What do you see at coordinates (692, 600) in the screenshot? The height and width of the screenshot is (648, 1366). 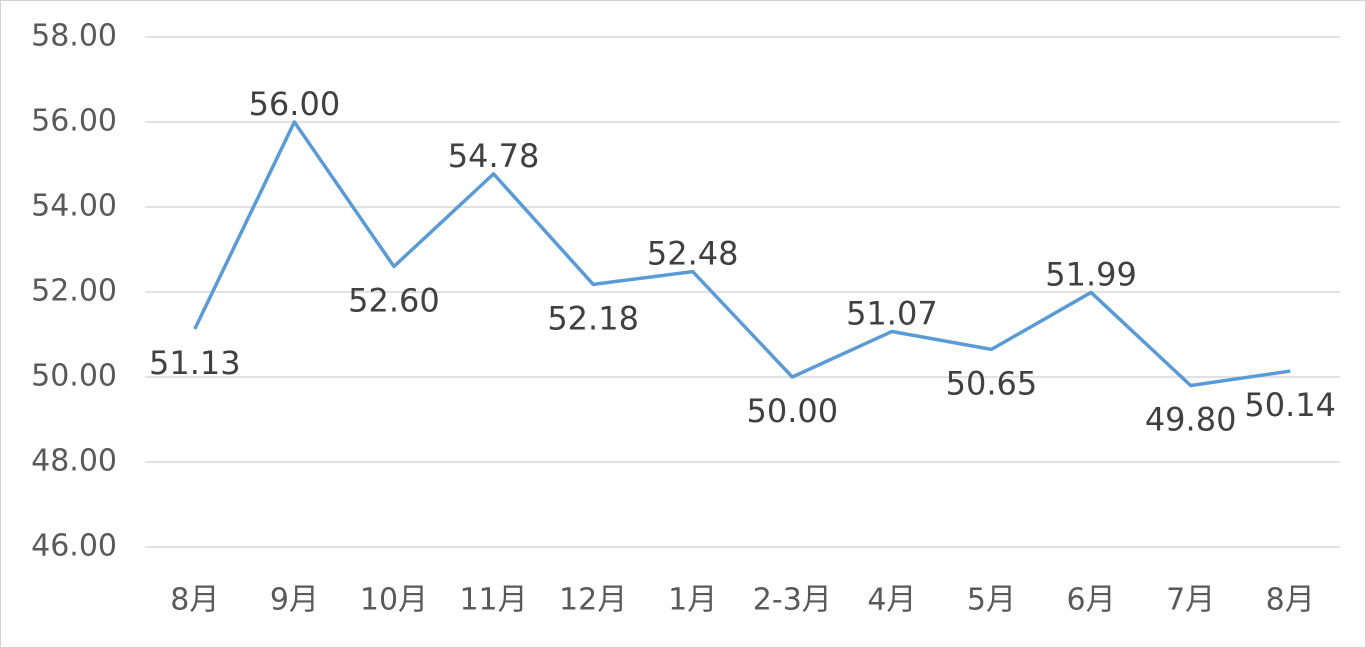 I see `x-tick-label: 1月` at bounding box center [692, 600].